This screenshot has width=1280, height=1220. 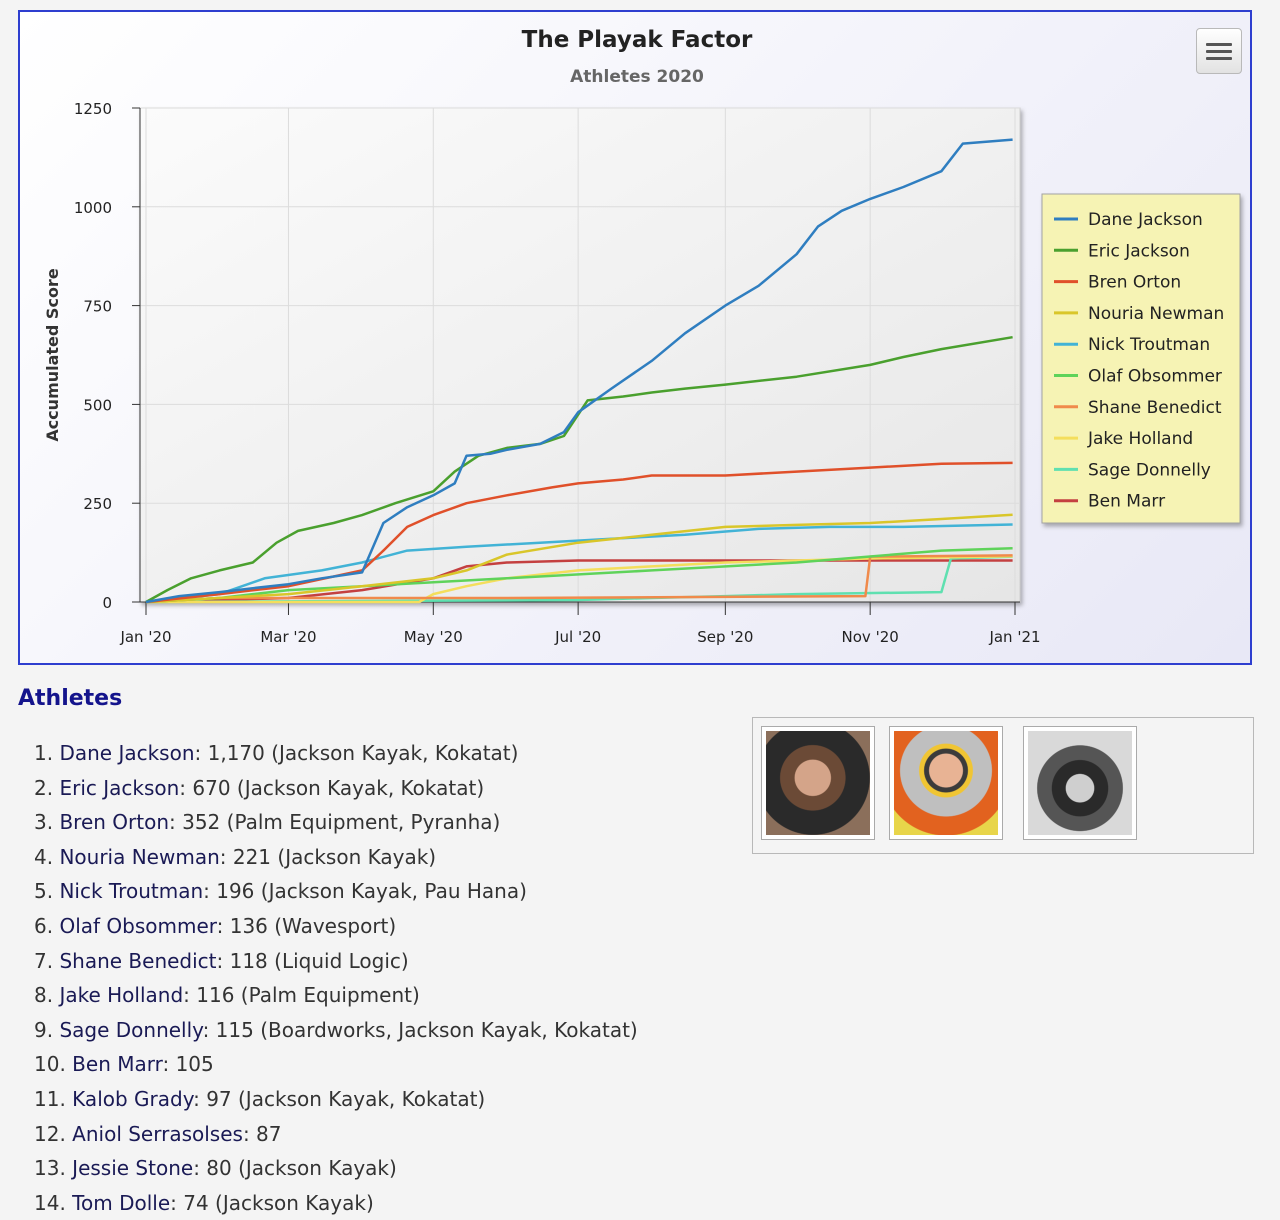 I want to click on athlete-score-detail: : 105, so click(x=187, y=1064).